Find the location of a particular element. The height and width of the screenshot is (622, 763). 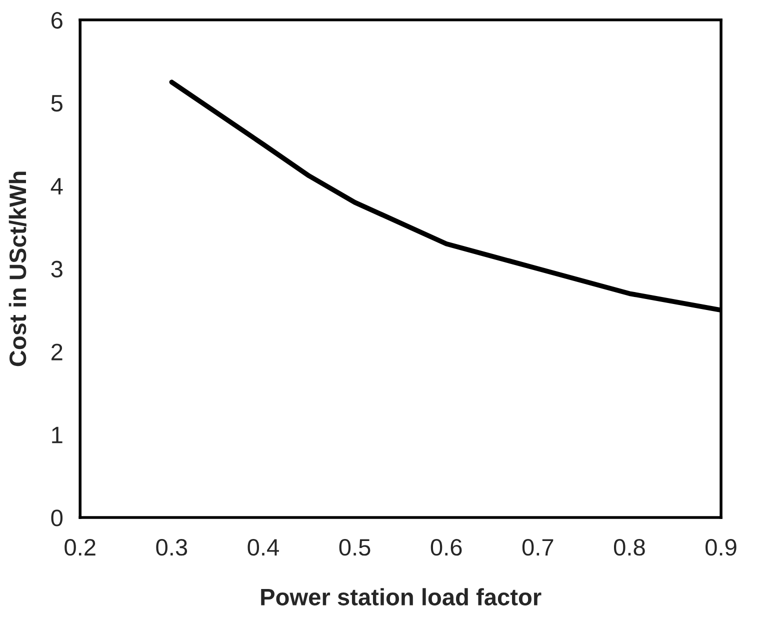

x-tick-label: 0.5 is located at coordinates (354, 547).